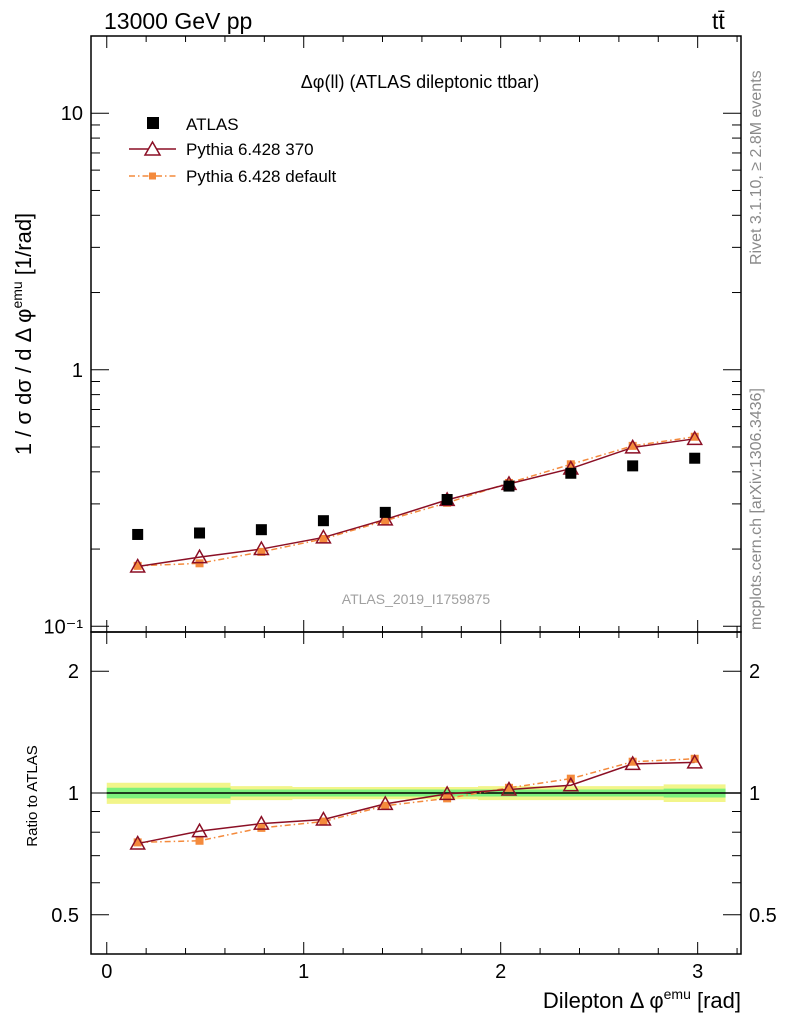 The image size is (786, 1024). What do you see at coordinates (64, 370) in the screenshot?
I see `main-y-tick-labels: 10⁻¹ 1 10` at bounding box center [64, 370].